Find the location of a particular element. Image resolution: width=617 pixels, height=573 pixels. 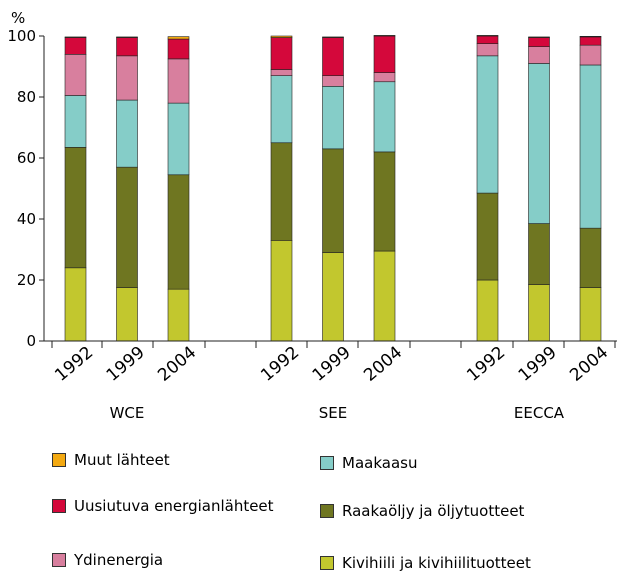

y-tick-label: 0 is located at coordinates (31, 341).